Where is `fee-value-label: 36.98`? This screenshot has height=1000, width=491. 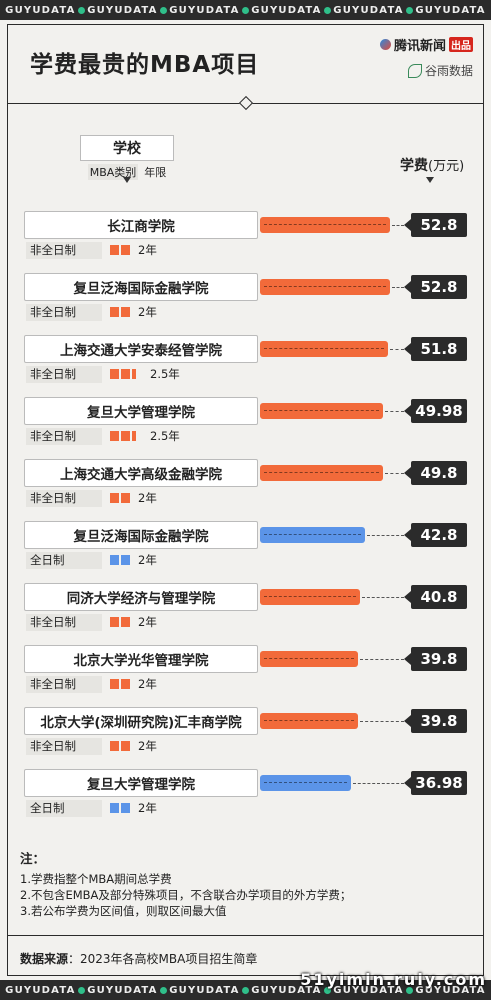
fee-value-label: 36.98 is located at coordinates (439, 783).